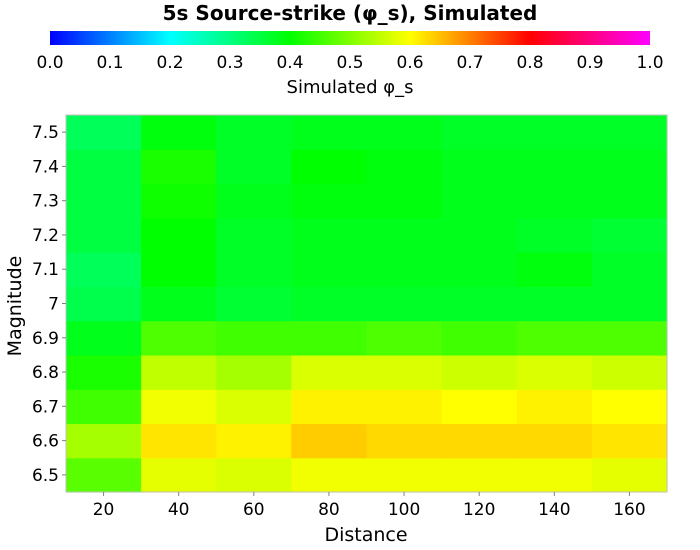  I want to click on y-tick-label: 7.3, so click(45, 202).